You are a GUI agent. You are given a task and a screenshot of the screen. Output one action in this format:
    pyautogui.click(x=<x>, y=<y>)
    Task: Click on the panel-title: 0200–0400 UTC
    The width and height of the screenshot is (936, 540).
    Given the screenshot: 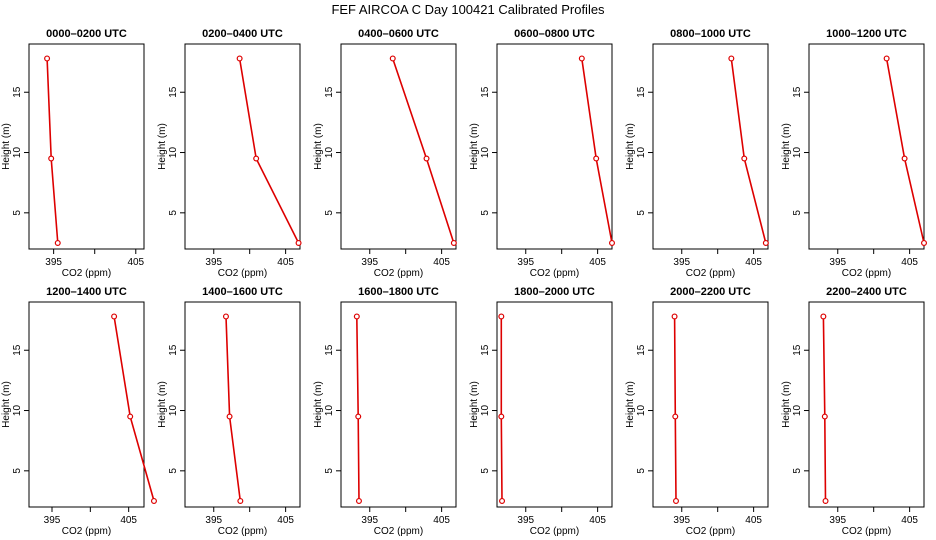 What is the action you would take?
    pyautogui.click(x=242, y=34)
    